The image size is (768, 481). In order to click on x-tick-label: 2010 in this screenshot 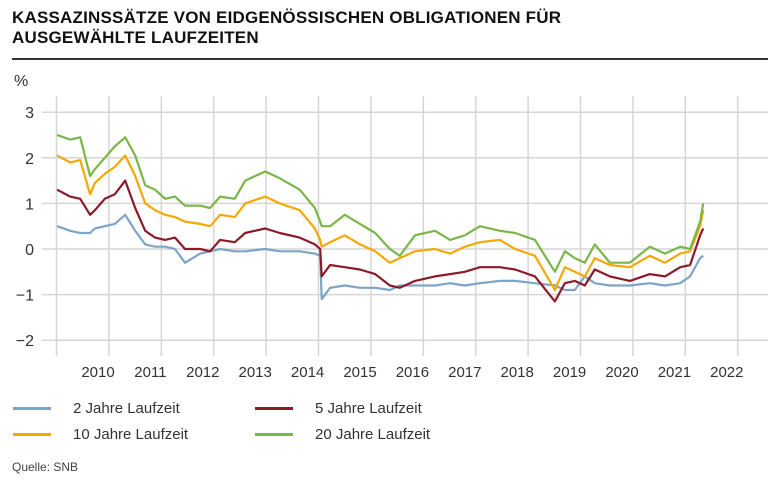, I will do `click(97, 372)`.